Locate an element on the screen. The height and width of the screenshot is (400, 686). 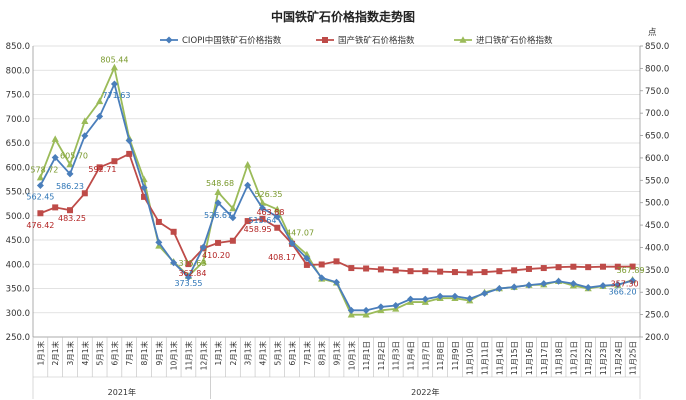
right-tick-label: 550.0 is located at coordinates (657, 181).